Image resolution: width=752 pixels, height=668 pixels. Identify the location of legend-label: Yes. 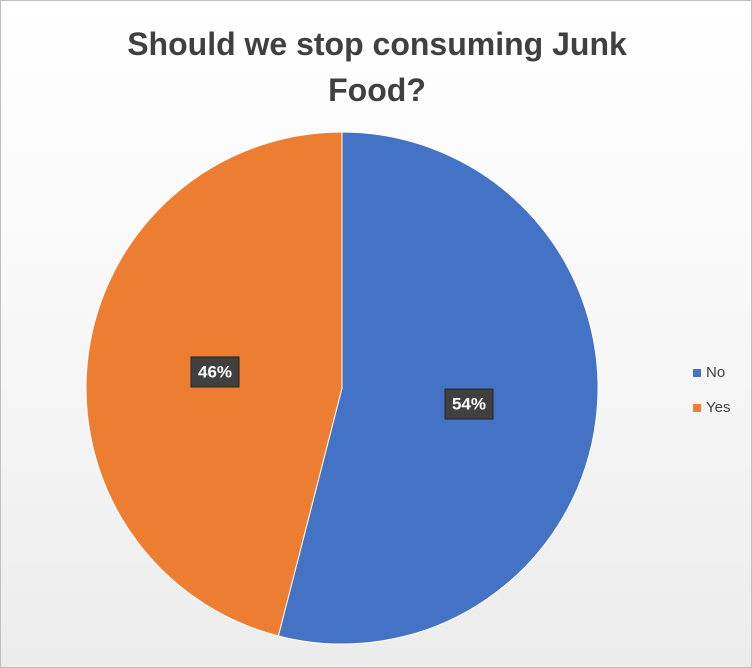
(718, 407).